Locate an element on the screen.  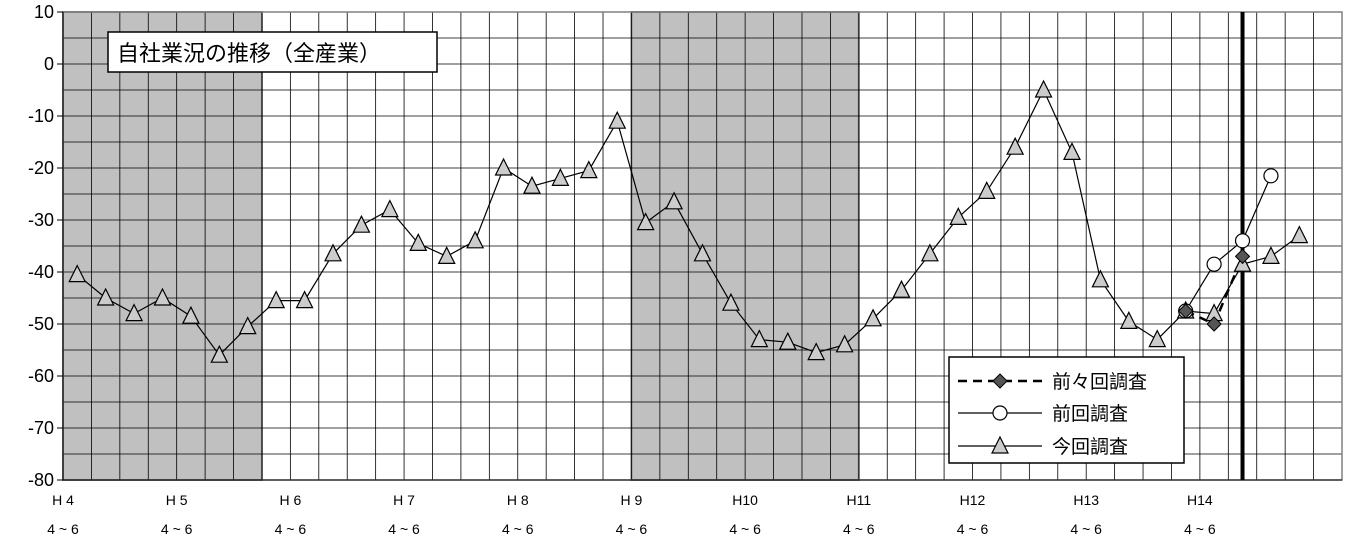
x-tick-year: H14 is located at coordinates (1200, 500).